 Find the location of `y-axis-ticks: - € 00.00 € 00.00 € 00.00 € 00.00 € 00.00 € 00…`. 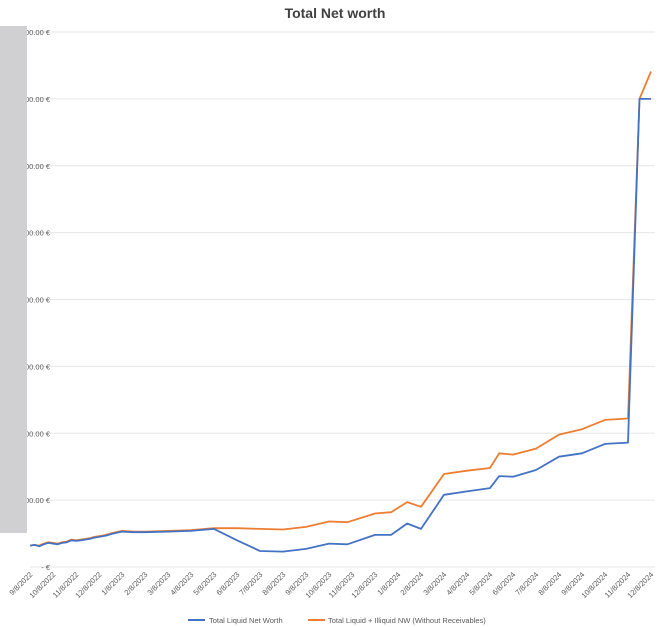

y-axis-ticks: - € 00.00 € 00.00 € 00.00 € 00.00 € 00.00 € 00… is located at coordinates (38, 300).